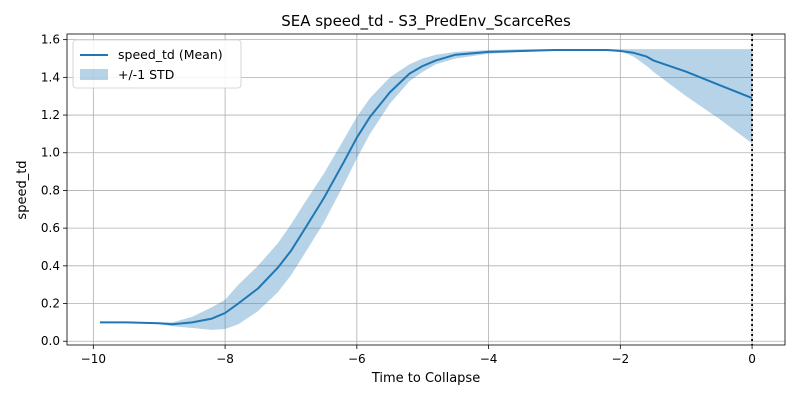 The image size is (800, 400). What do you see at coordinates (50, 115) in the screenshot?
I see `y-tick-label: 1.2` at bounding box center [50, 115].